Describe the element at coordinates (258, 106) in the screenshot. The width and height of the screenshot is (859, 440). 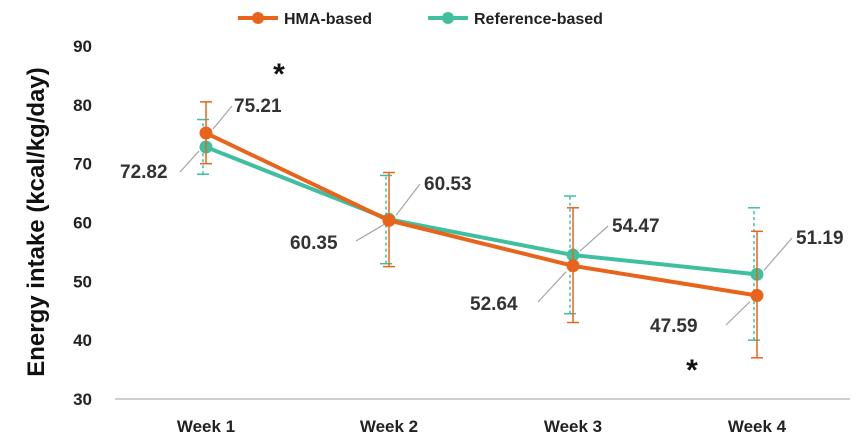
I see `data-label-hma-based: 75.21` at that location.